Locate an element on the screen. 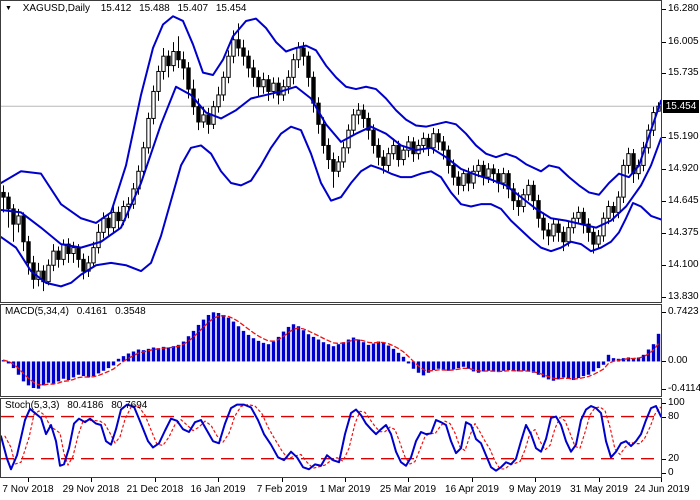 The image size is (700, 500). stochastic-label: Stoch(5,3,3) is located at coordinates (32, 405).